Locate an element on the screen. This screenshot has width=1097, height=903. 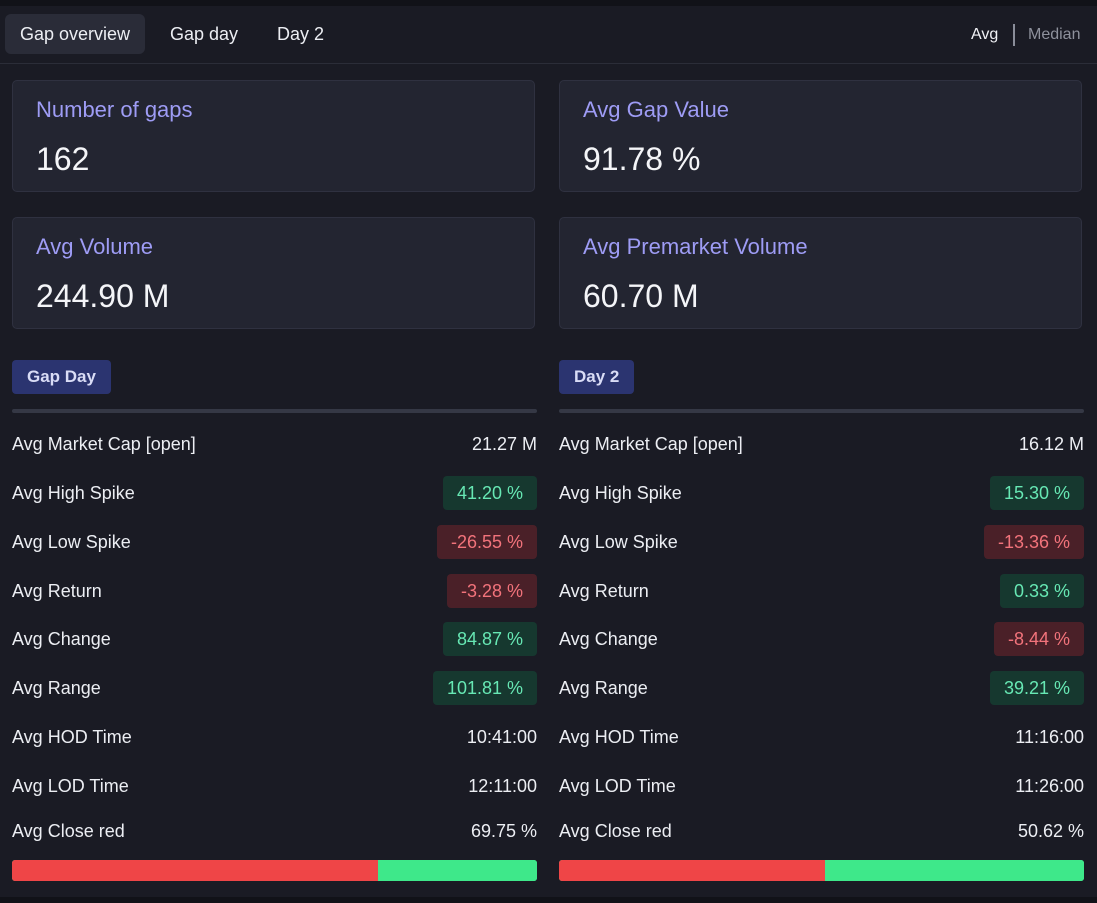
stat-card-value: 91.78 % is located at coordinates (642, 159).